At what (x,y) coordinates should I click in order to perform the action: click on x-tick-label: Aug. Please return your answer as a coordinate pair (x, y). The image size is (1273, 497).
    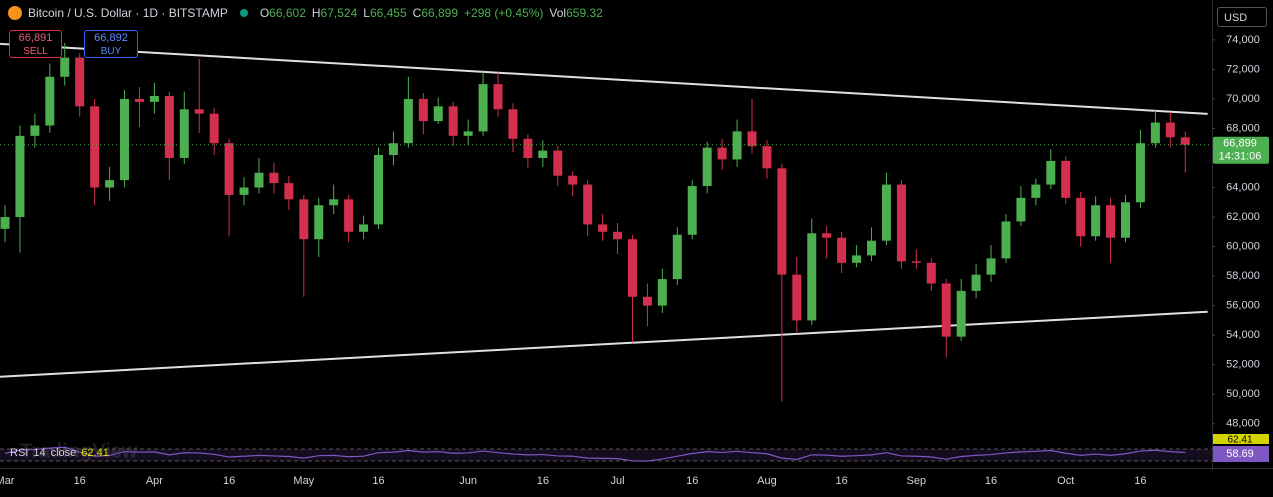
    Looking at the image, I should click on (767, 481).